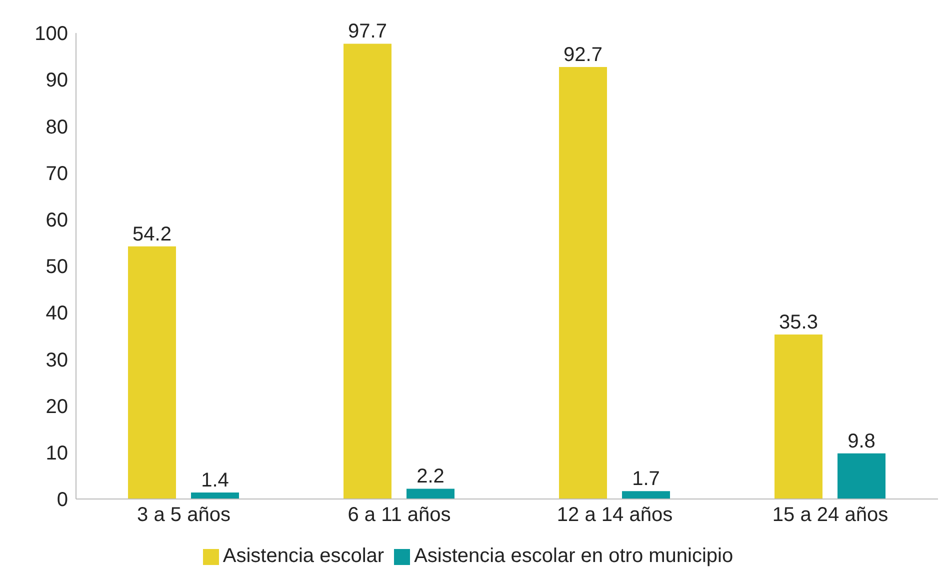 The width and height of the screenshot is (946, 577). What do you see at coordinates (303, 556) in the screenshot?
I see `legend-label: Asistencia escolar` at bounding box center [303, 556].